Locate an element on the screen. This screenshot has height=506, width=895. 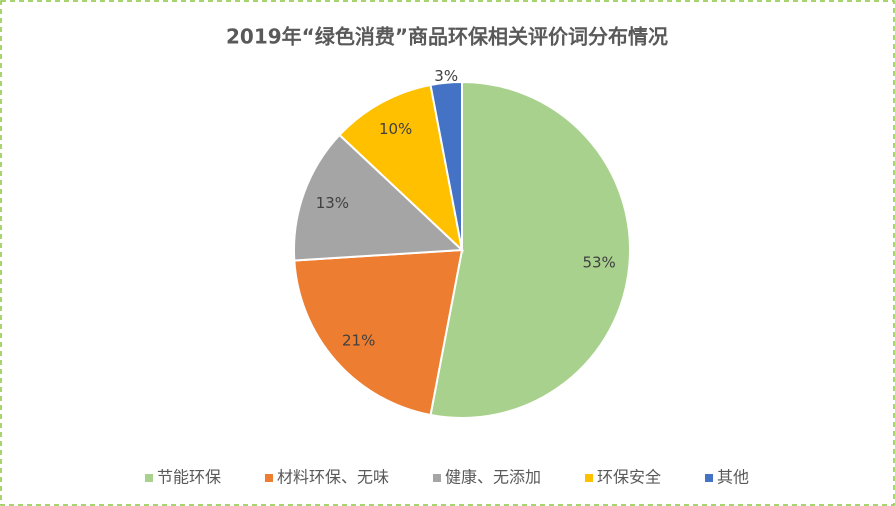
legend-label: 健康、无添加 is located at coordinates (493, 477).